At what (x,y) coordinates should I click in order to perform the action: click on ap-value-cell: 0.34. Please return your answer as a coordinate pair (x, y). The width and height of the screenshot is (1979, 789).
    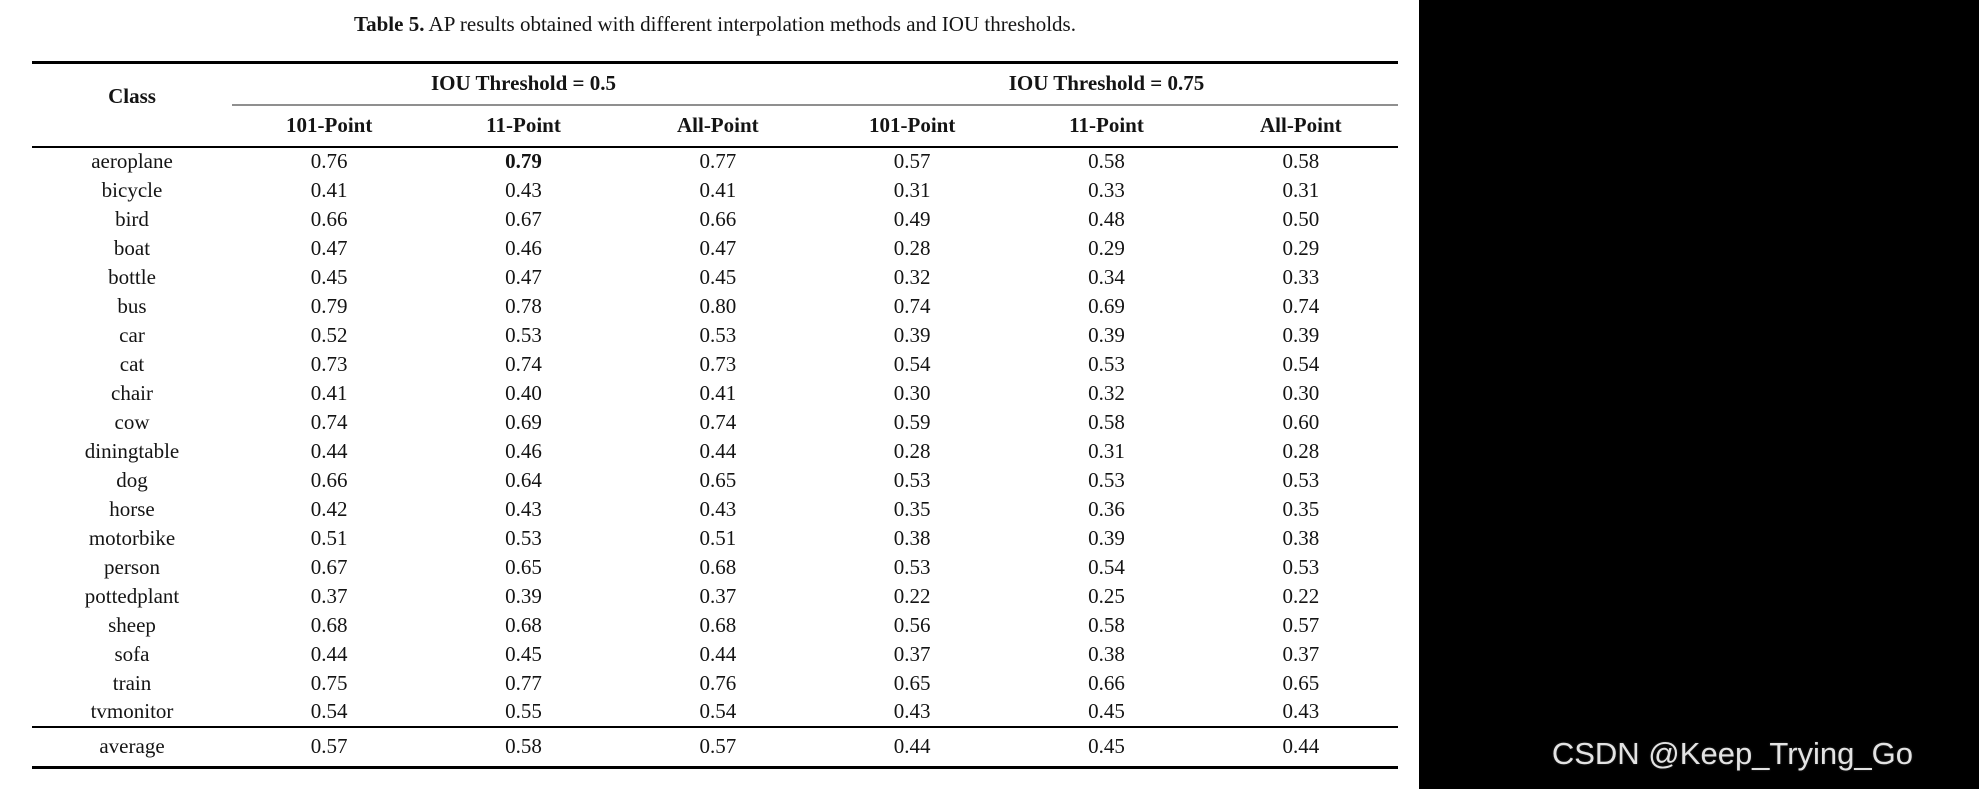
    Looking at the image, I should click on (1106, 276).